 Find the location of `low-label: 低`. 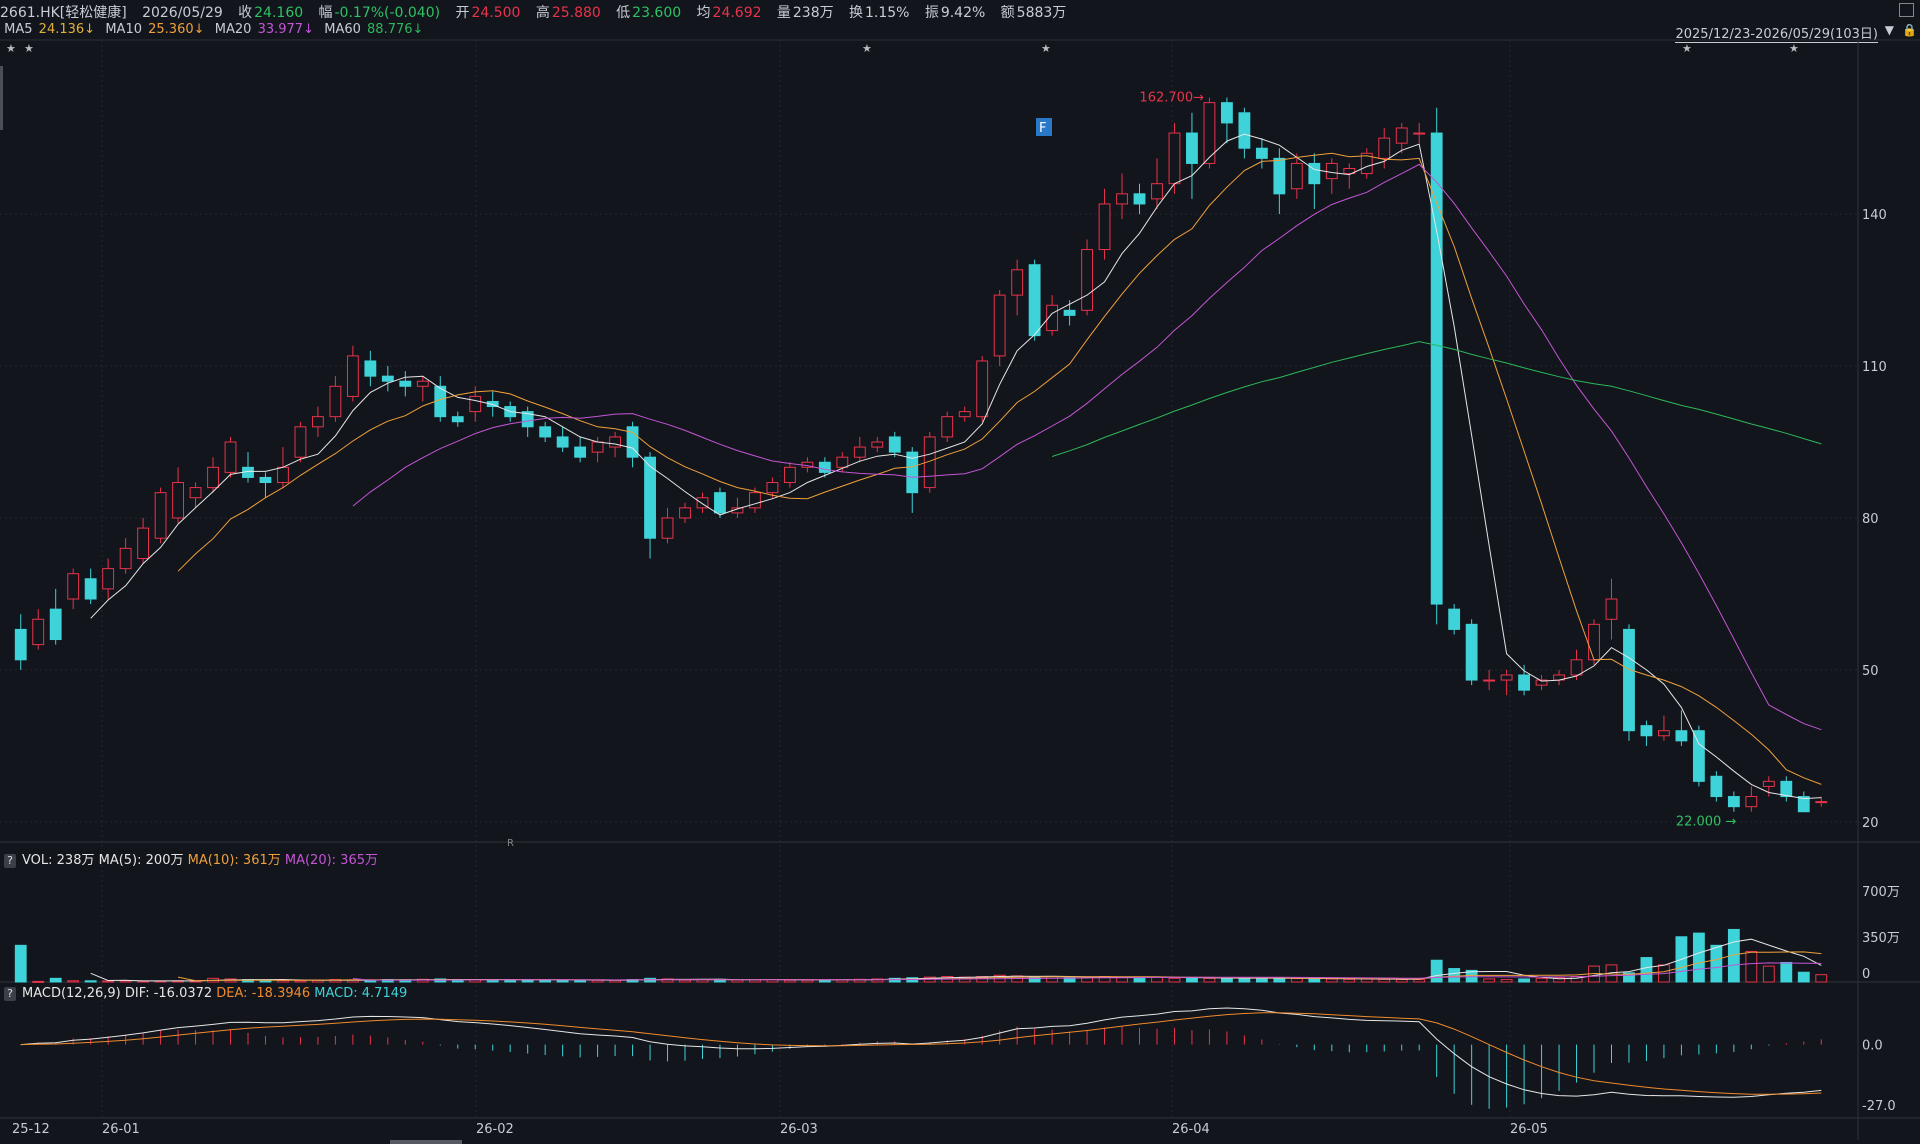

low-label: 低 is located at coordinates (623, 13).